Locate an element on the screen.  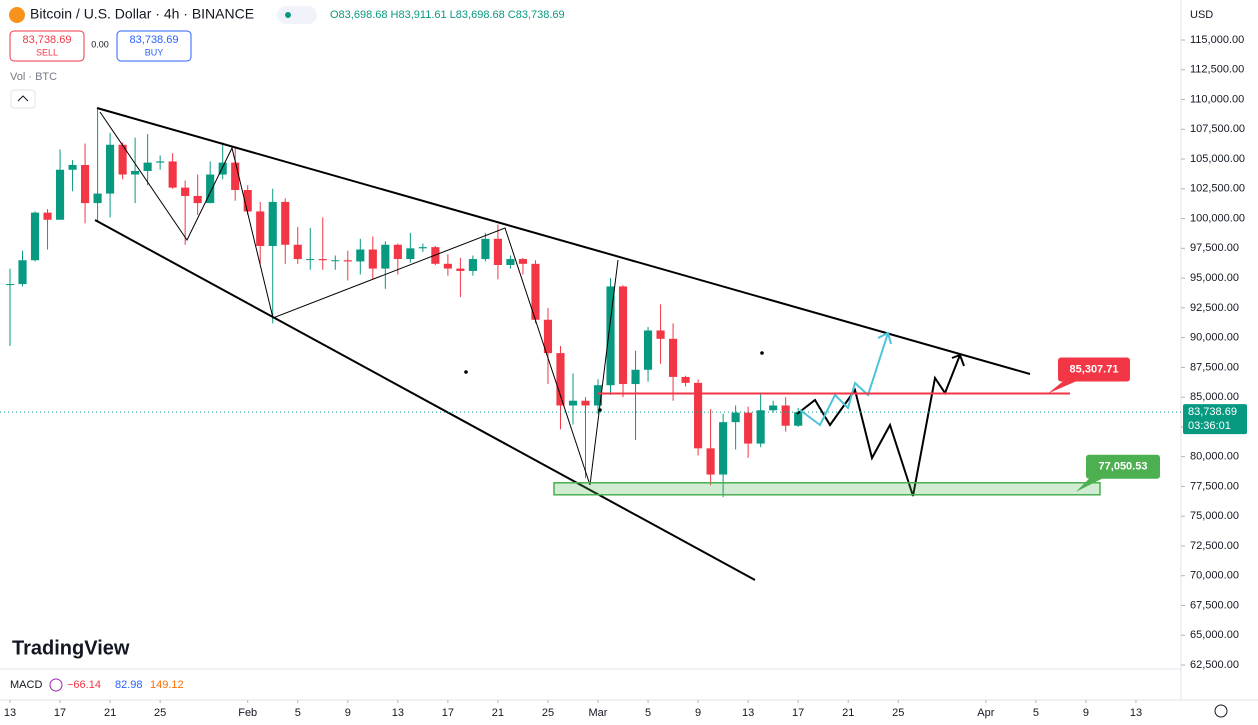
y-tick-label: 87,500.00 is located at coordinates (1214, 367).